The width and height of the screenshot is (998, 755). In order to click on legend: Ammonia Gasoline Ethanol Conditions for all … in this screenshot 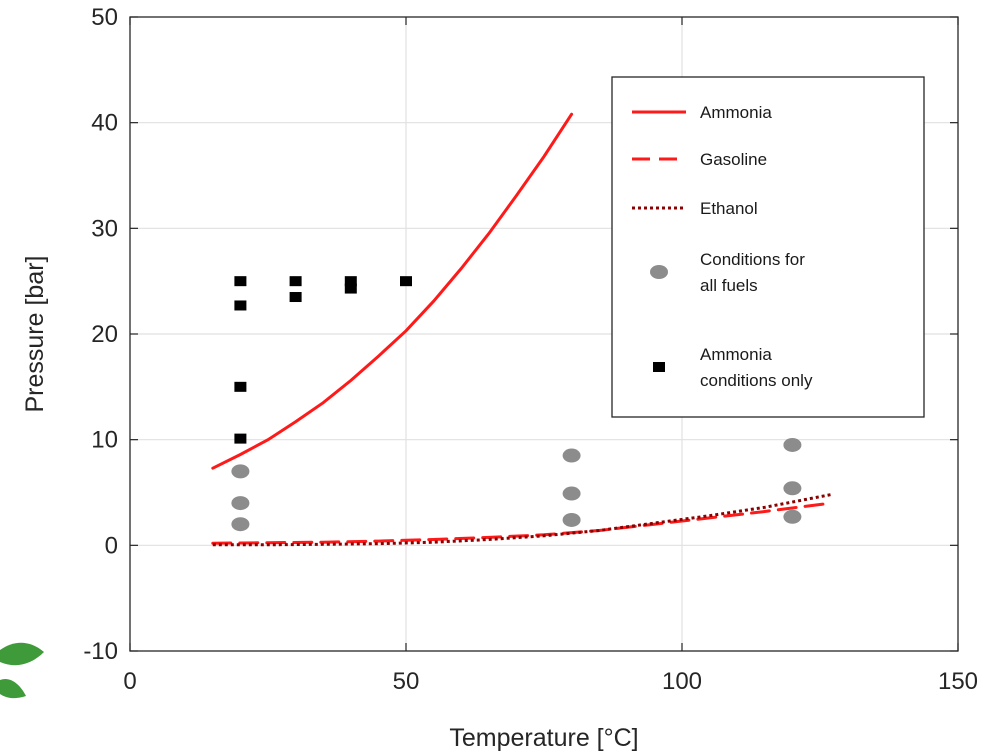, I will do `click(768, 247)`.